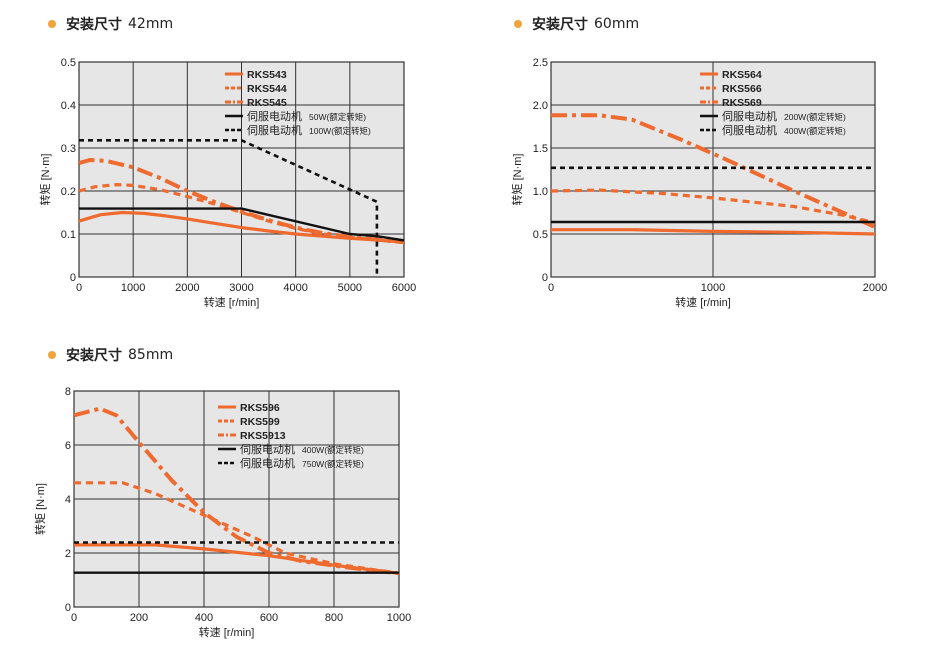 This screenshot has width=947, height=653. I want to click on legend-label: RKS564, so click(742, 75).